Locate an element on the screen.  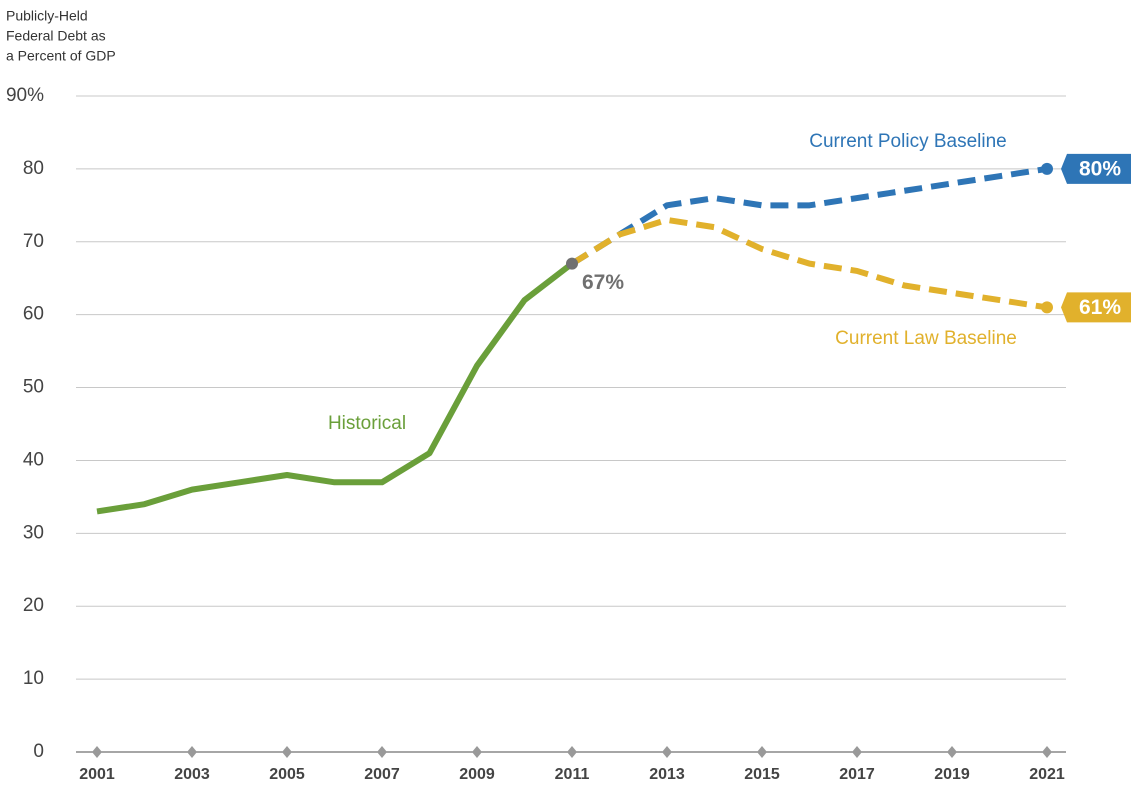
y-tick-label: 90% is located at coordinates (25, 95).